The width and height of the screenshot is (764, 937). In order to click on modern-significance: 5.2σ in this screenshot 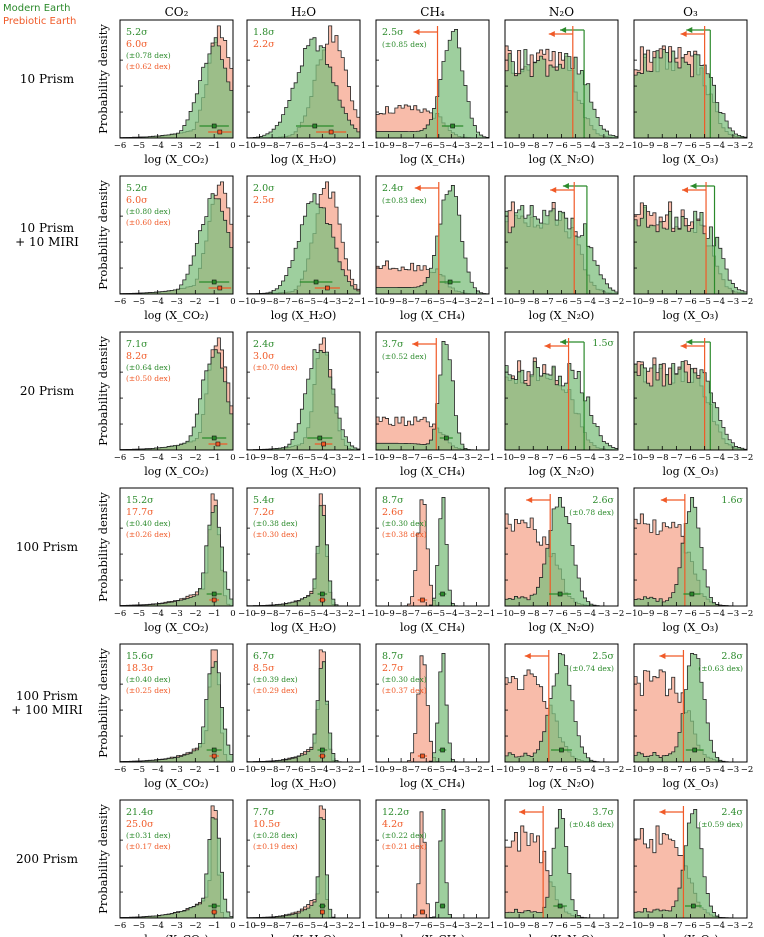, I will do `click(137, 32)`.